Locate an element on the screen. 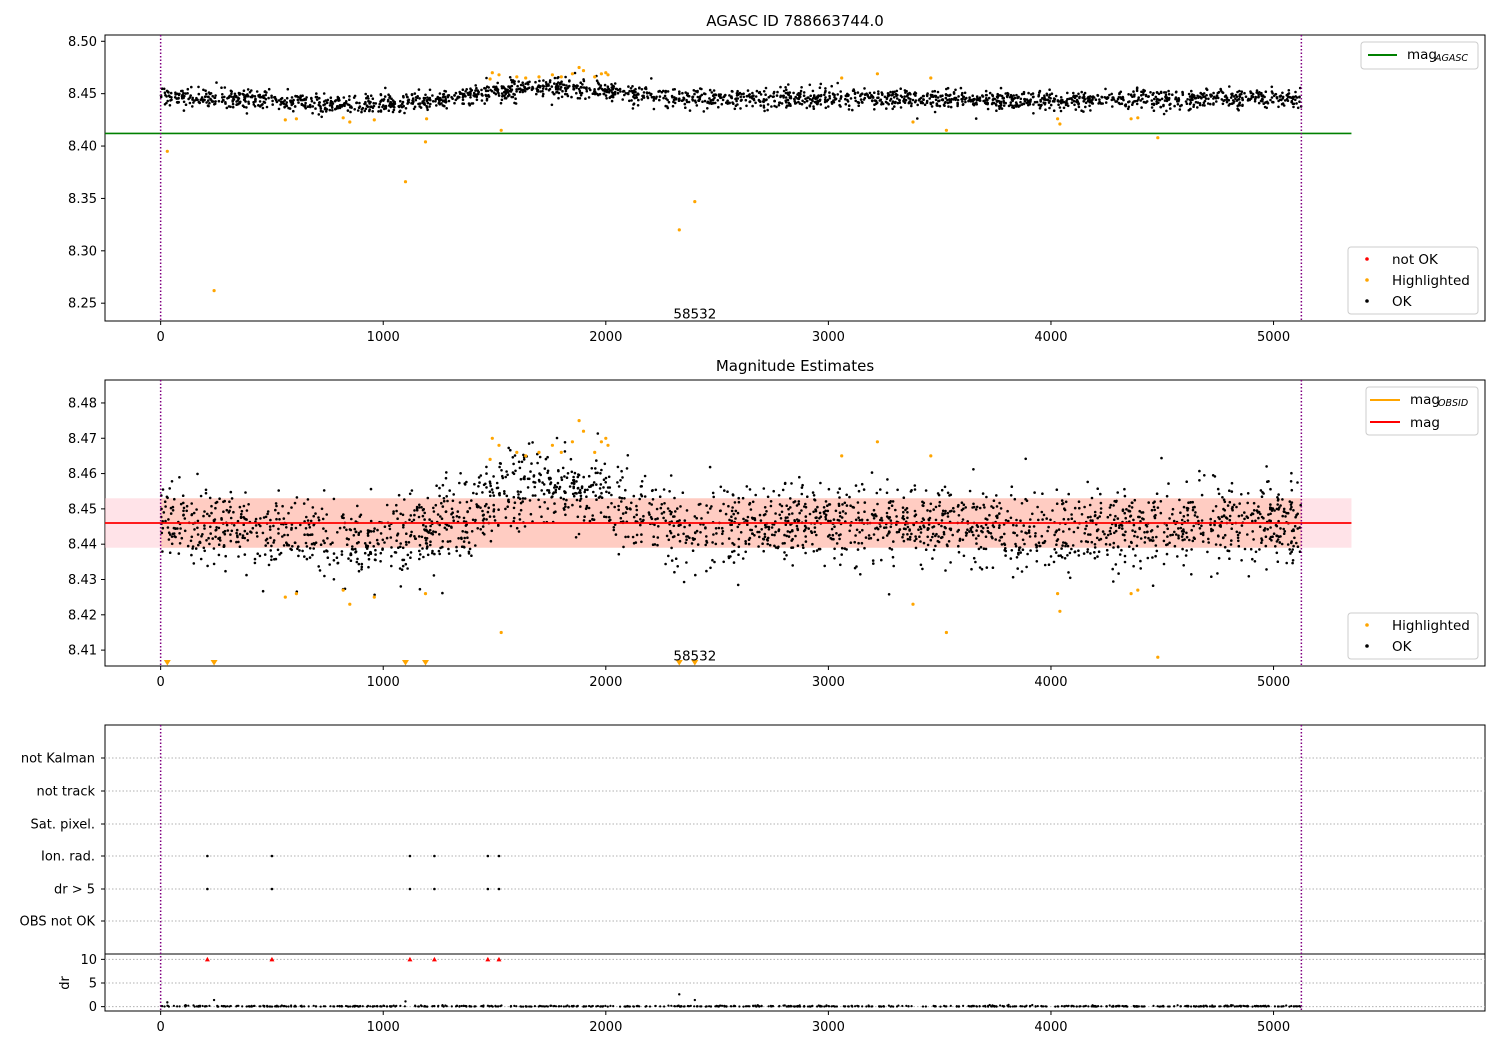 This screenshot has height=1050, width=1500. x-tick-label: 1000 is located at coordinates (383, 337).